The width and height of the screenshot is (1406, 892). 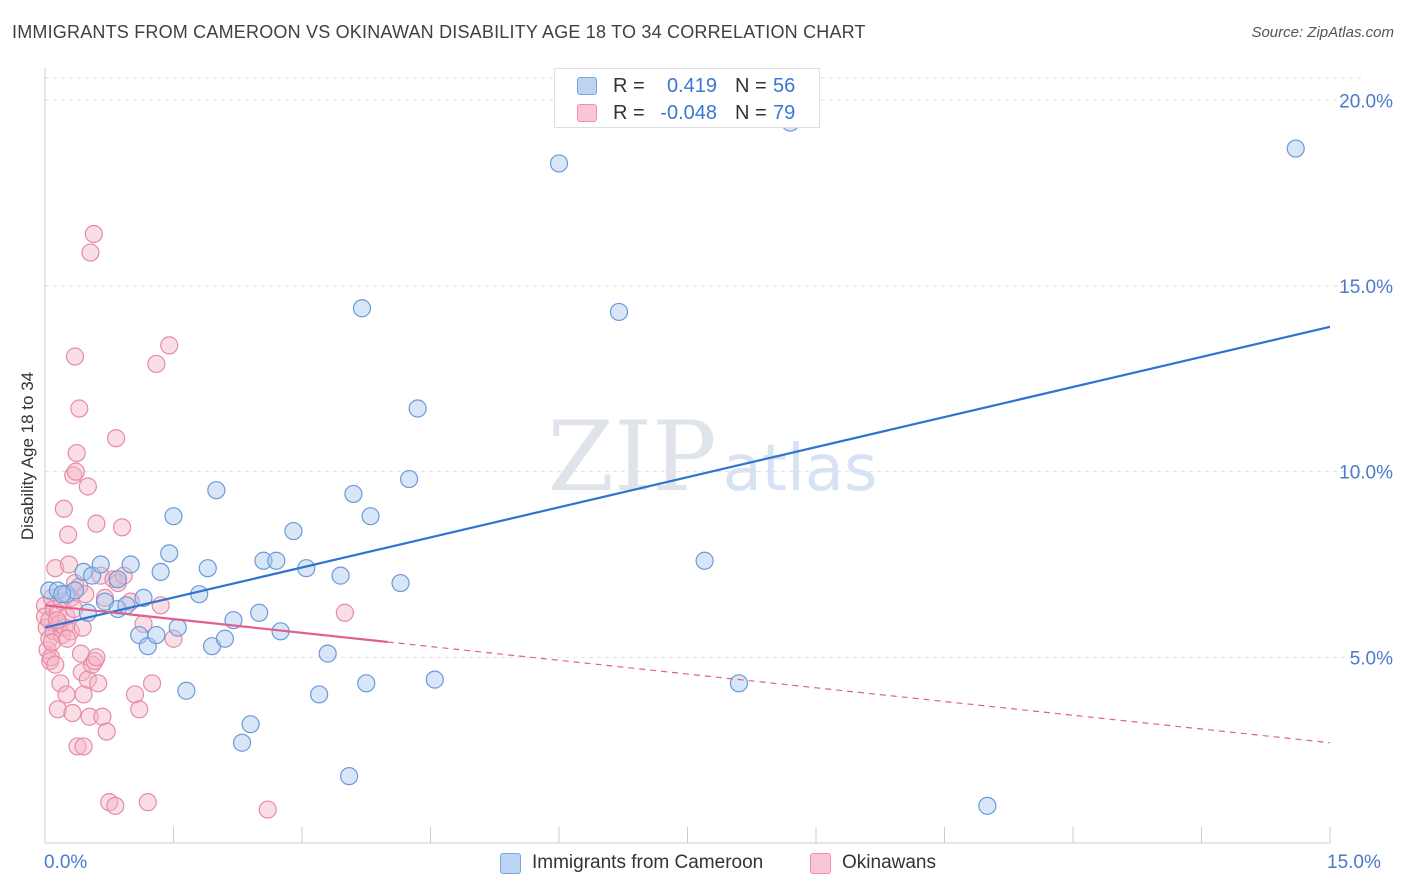 I want to click on correlation-legend: R = 0.419 N = 56 R = -0.048 N = 79, so click(x=687, y=98).